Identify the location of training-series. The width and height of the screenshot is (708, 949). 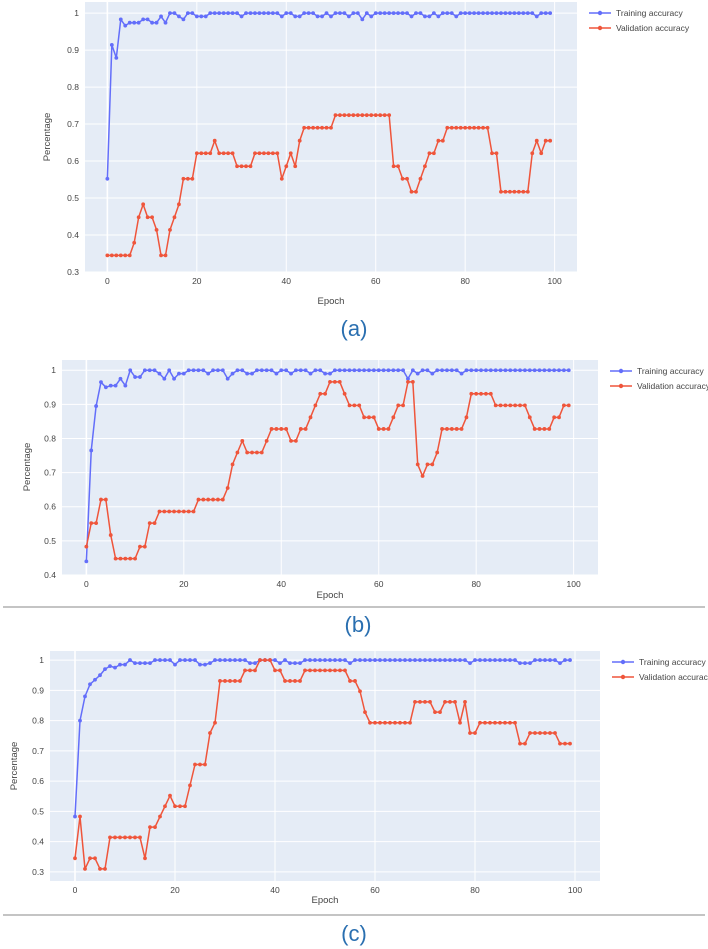
(329, 96).